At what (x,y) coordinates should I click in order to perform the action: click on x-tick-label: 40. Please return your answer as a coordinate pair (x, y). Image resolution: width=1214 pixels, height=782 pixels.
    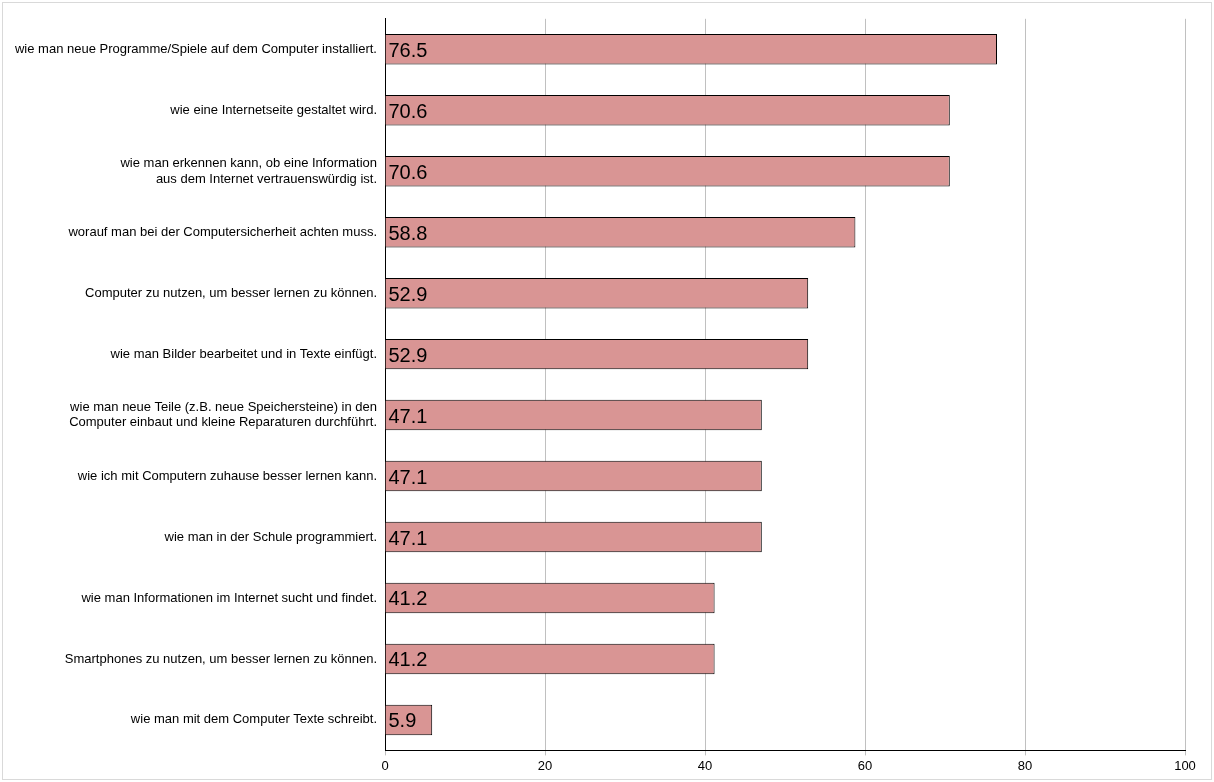
    Looking at the image, I should click on (705, 765).